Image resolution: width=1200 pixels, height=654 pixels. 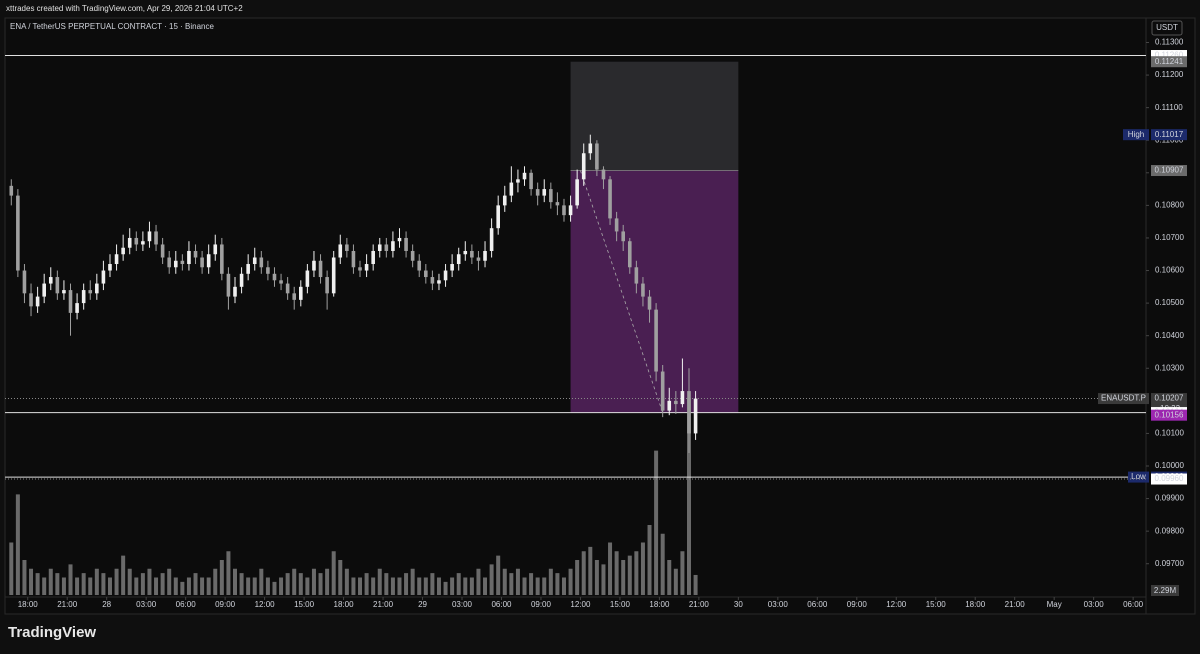 What do you see at coordinates (1169, 302) in the screenshot?
I see `y-tick-label: 0.10500` at bounding box center [1169, 302].